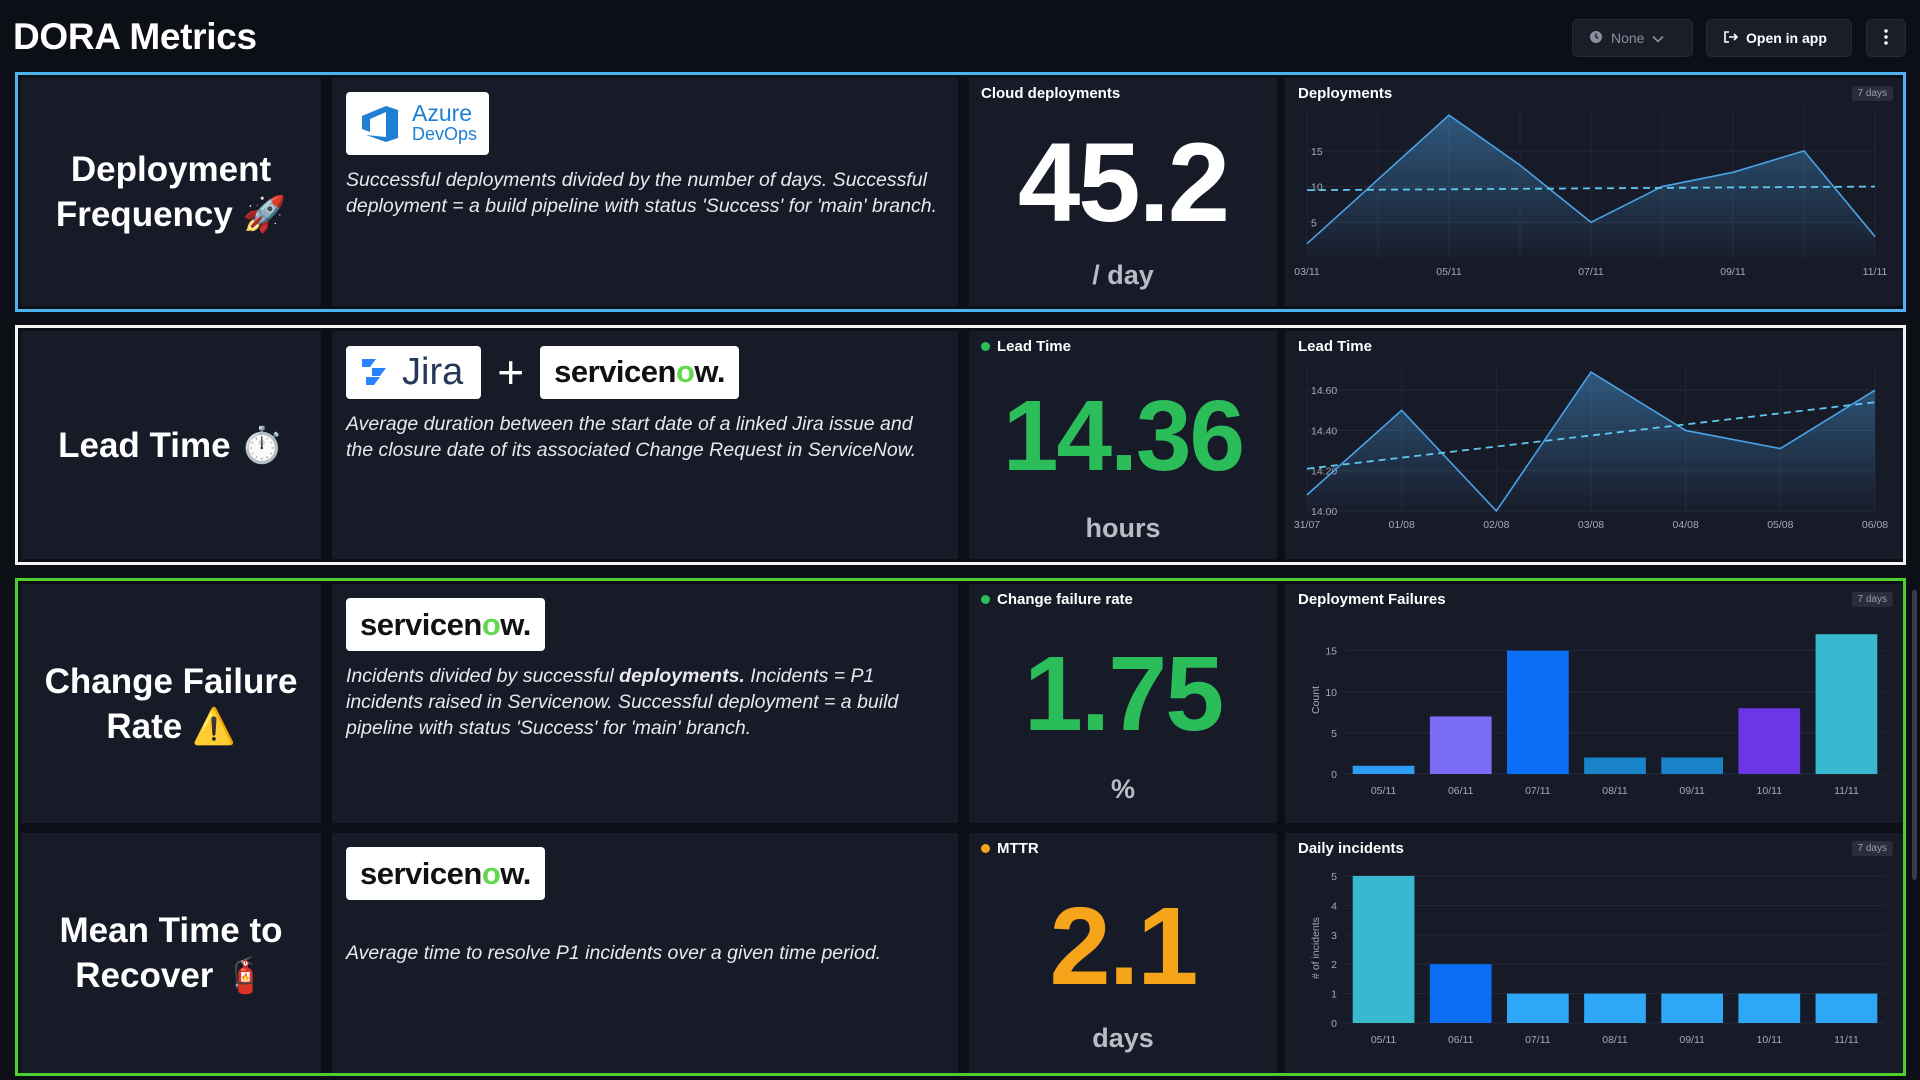  I want to click on jira-logo: Jira, so click(414, 372).